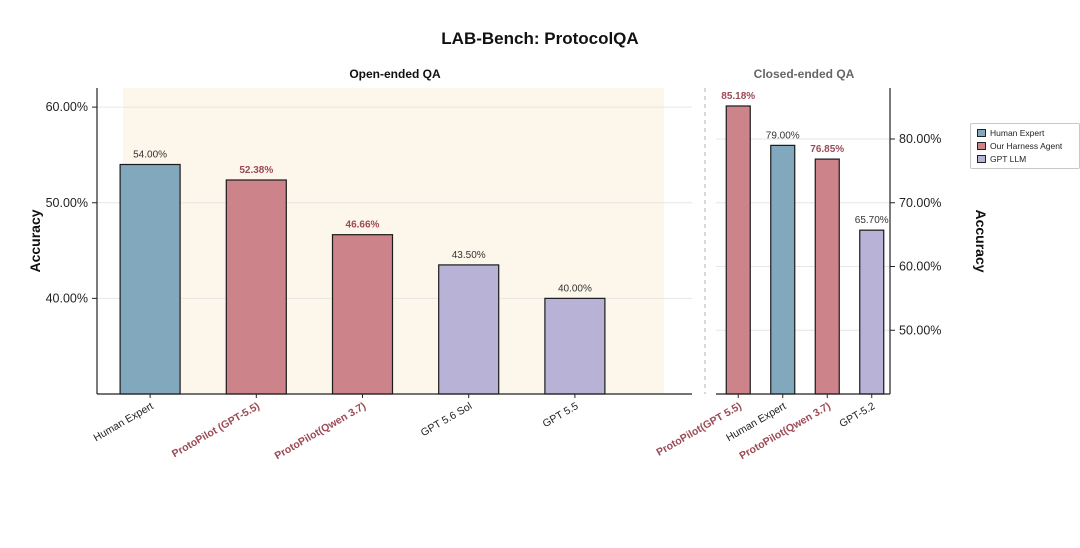 This screenshot has width=1080, height=548. I want to click on open-ended-y-tick-label: 40.00%, so click(67, 298).